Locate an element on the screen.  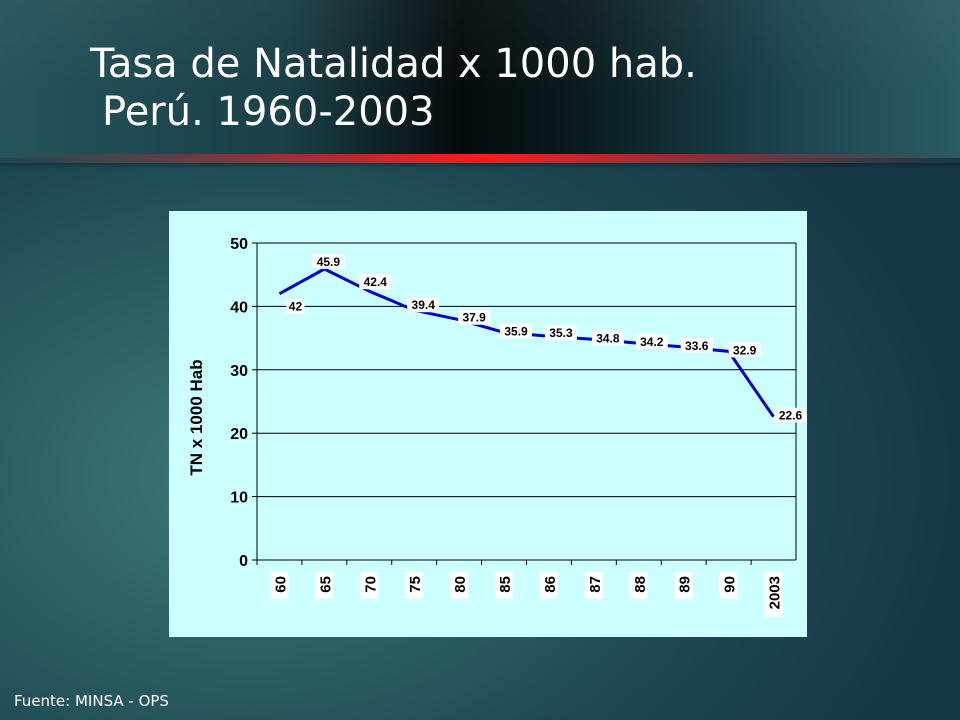
x-tick-label: 86 is located at coordinates (550, 584).